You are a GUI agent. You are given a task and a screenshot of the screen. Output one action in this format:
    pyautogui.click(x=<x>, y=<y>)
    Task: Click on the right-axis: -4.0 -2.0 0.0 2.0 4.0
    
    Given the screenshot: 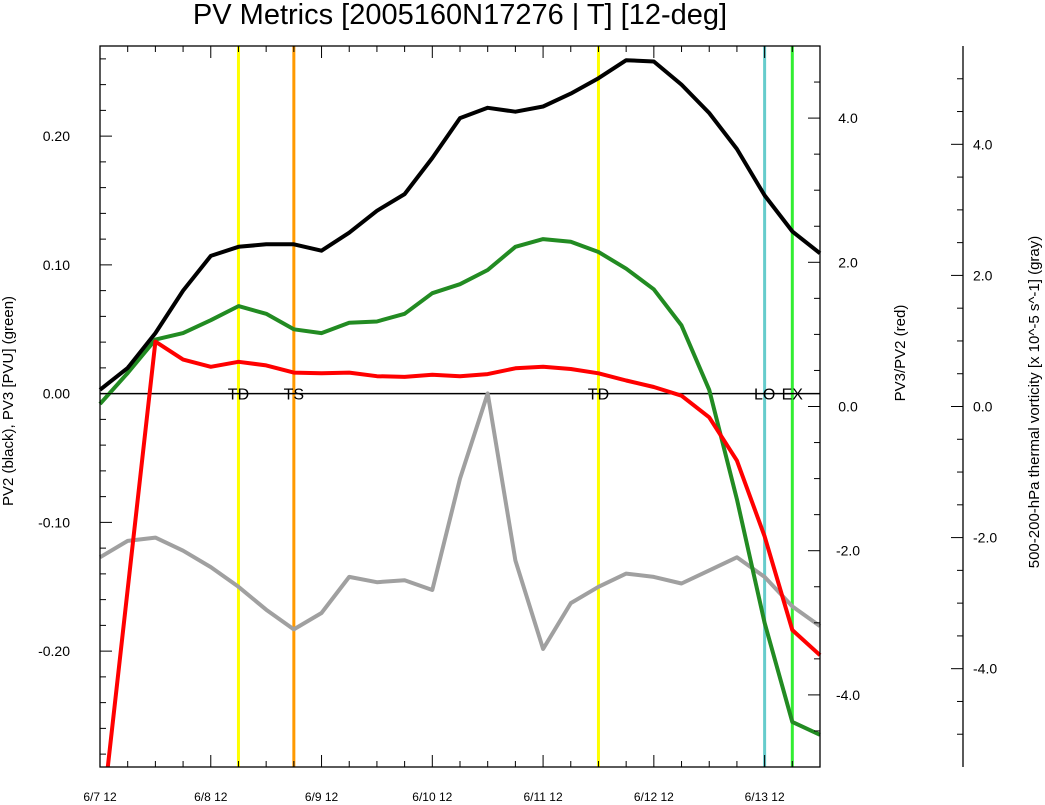 What is the action you would take?
    pyautogui.click(x=834, y=406)
    